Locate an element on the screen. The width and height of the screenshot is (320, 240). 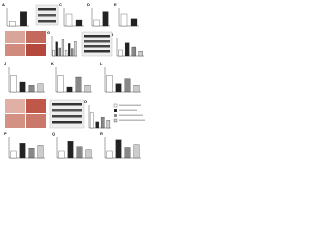
panel-label: P is located at coordinates (5, 133).